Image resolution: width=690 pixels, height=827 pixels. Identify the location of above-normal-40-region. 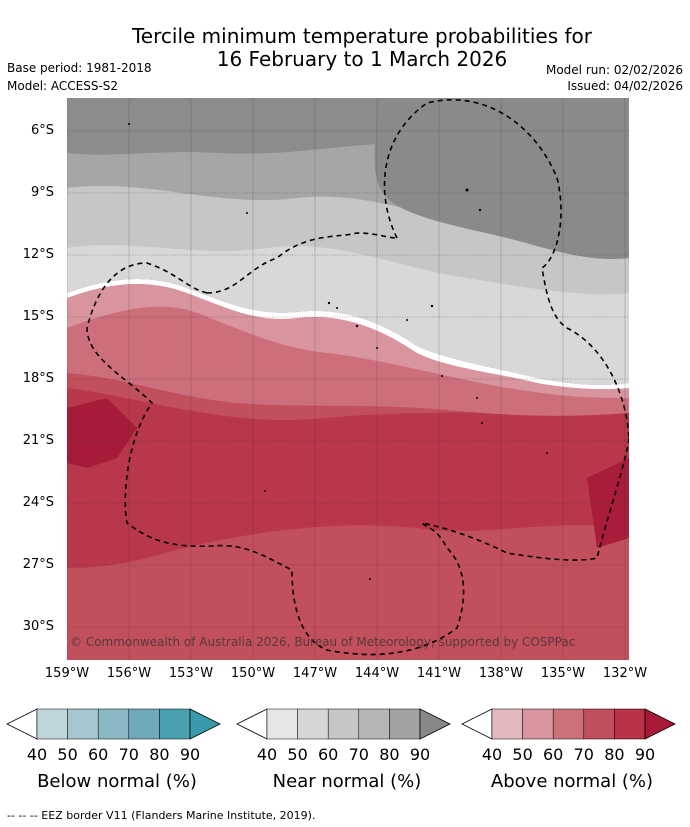
(348, 340).